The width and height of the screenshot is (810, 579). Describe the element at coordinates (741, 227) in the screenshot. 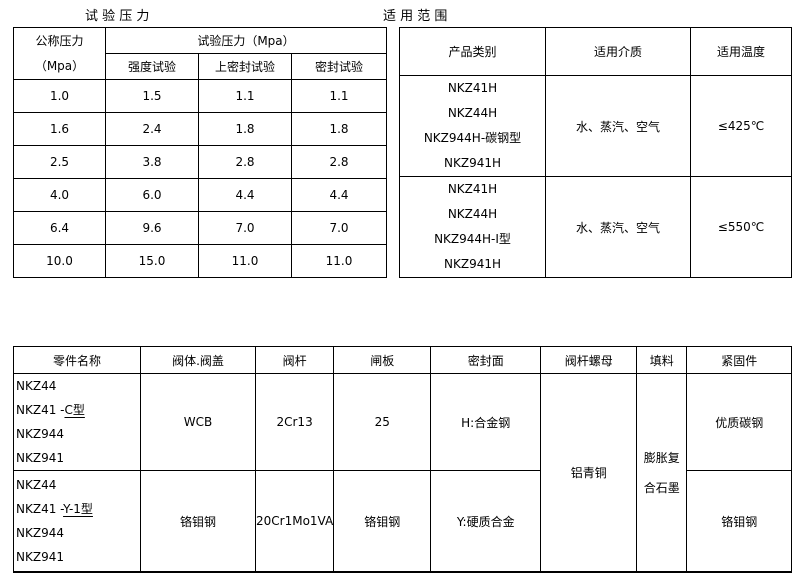

I see `temperature-cell: ≤550℃` at that location.